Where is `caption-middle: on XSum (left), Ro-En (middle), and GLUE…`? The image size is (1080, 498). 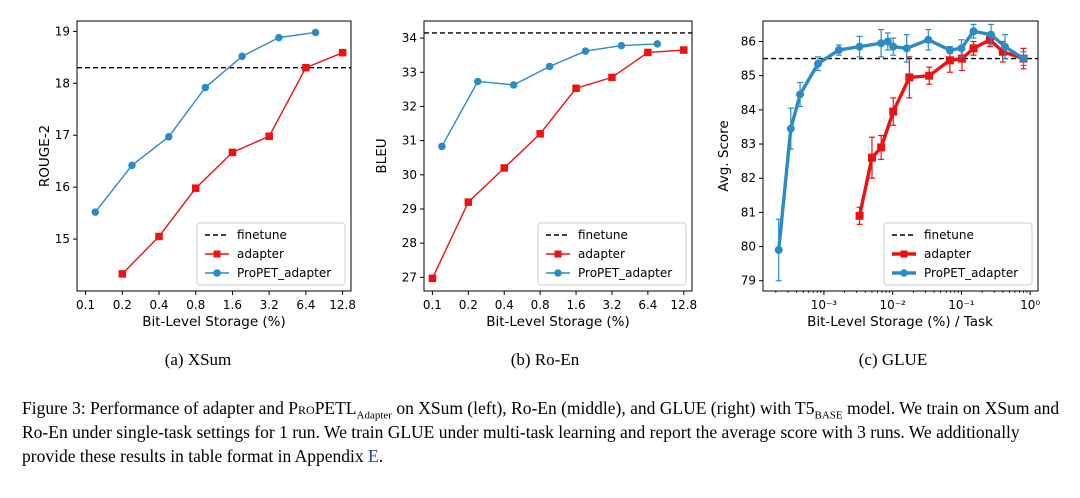
caption-middle: on XSum (left), Ro-En (middle), and GLUE… is located at coordinates (603, 408).